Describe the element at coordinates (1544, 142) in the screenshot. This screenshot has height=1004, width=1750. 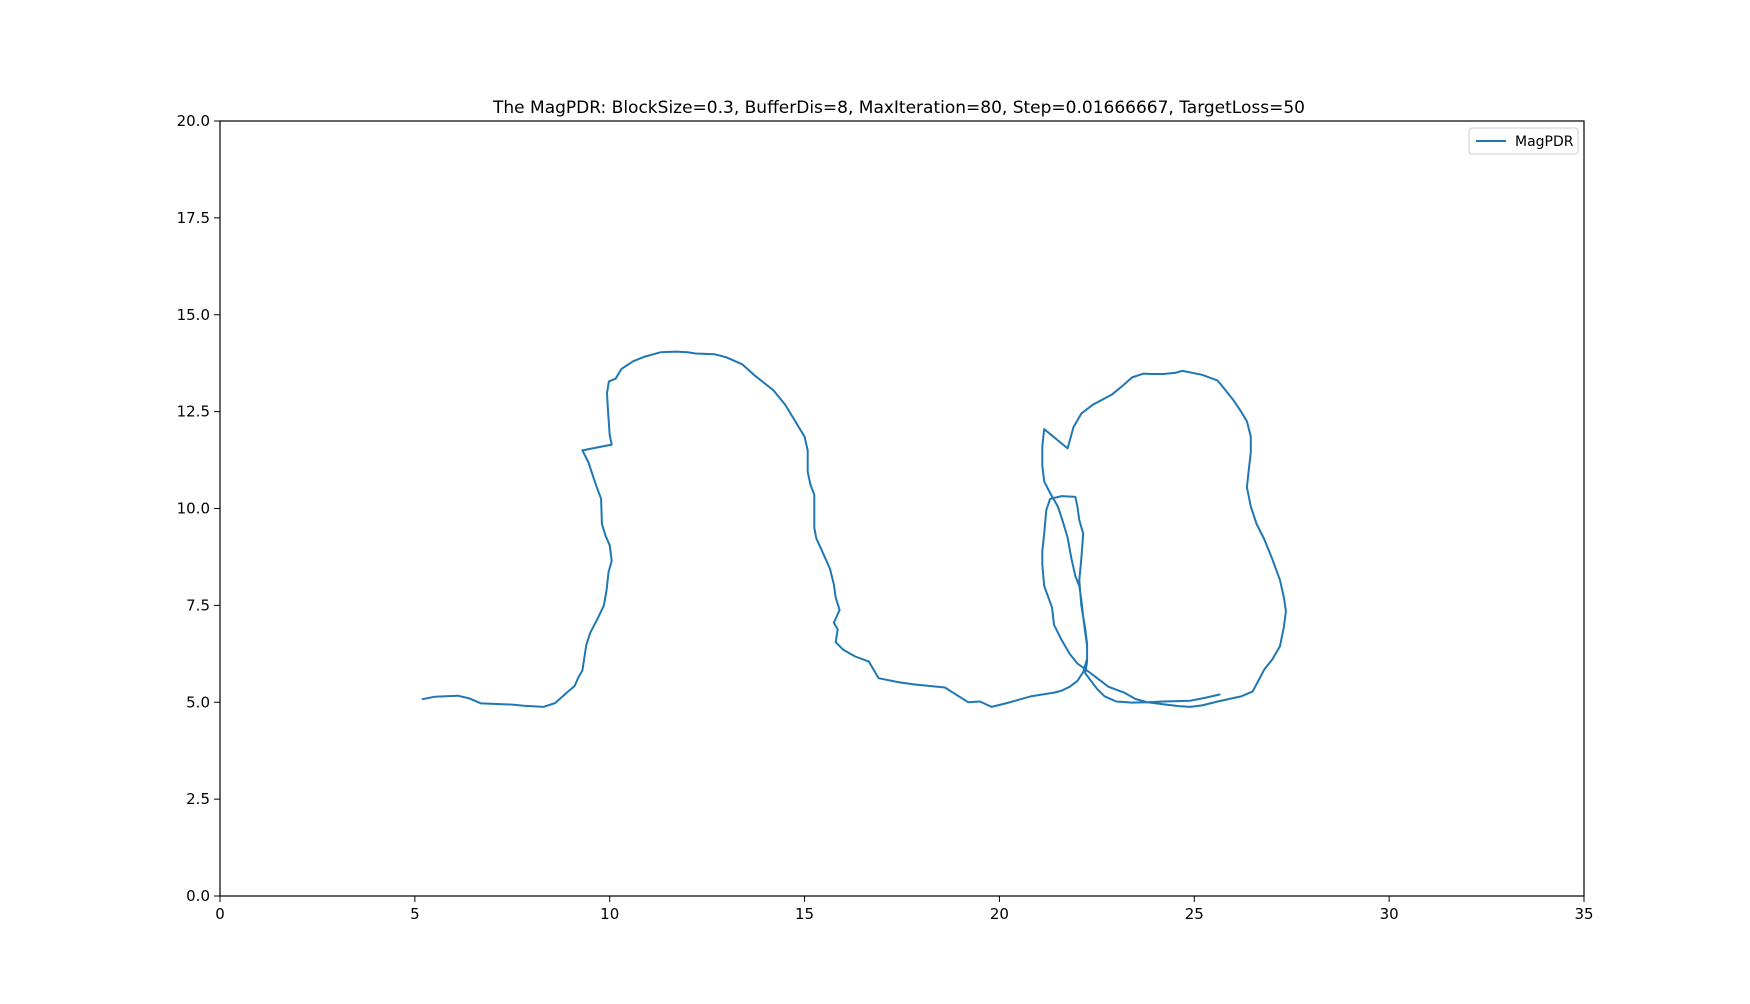
I see `legend-label-magpdr: MagPDR` at that location.